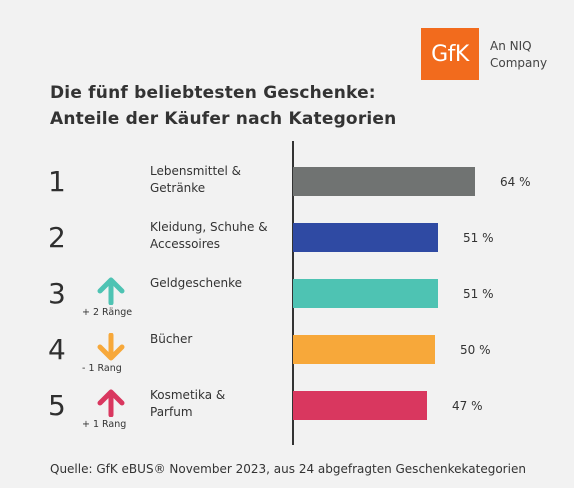  I want to click on logo-tagline-line1: An NIQ, so click(511, 46).